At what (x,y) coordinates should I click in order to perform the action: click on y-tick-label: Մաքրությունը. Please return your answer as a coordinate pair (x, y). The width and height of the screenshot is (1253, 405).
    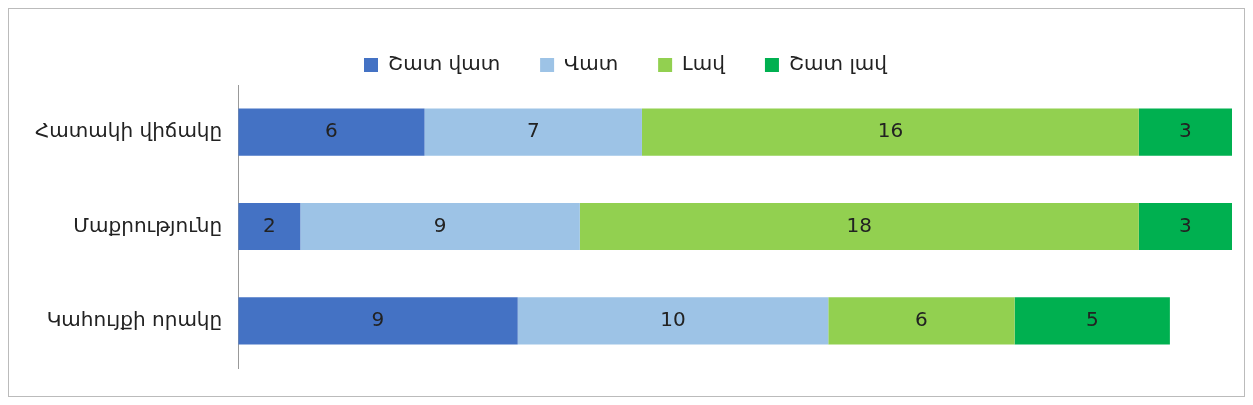
    Looking at the image, I should click on (148, 224).